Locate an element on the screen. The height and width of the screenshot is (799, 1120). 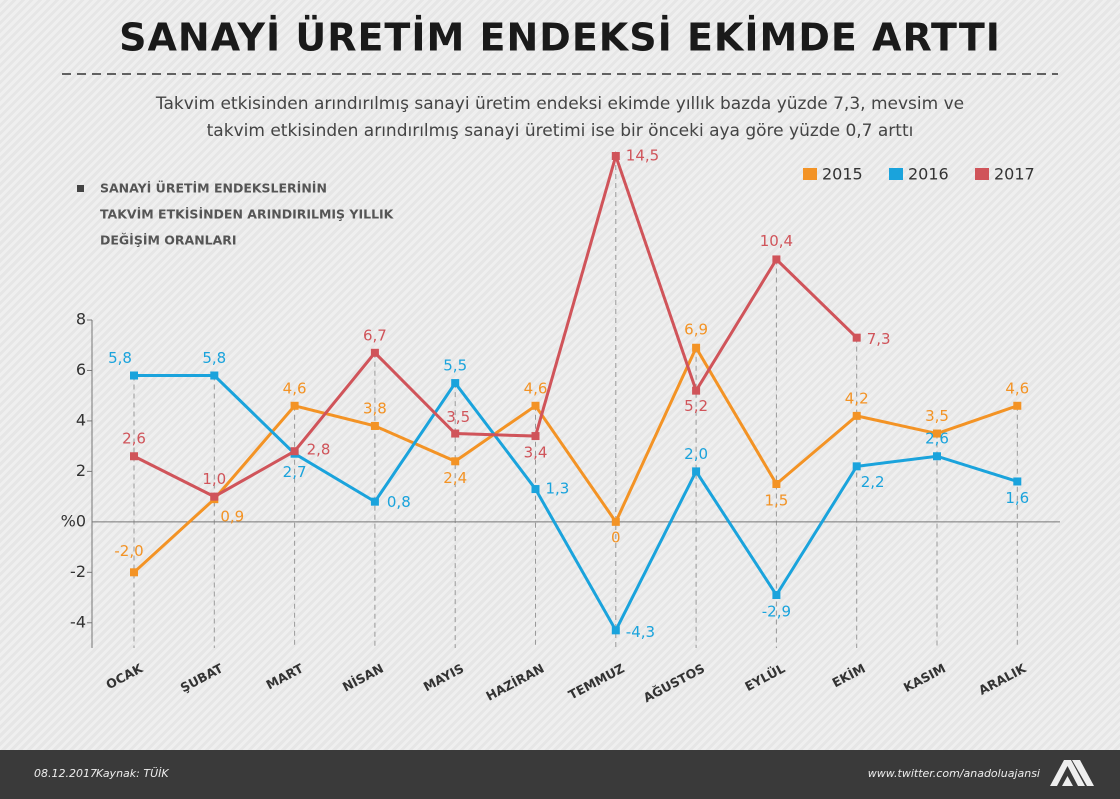
value-label: 3,4 is located at coordinates (536, 453).